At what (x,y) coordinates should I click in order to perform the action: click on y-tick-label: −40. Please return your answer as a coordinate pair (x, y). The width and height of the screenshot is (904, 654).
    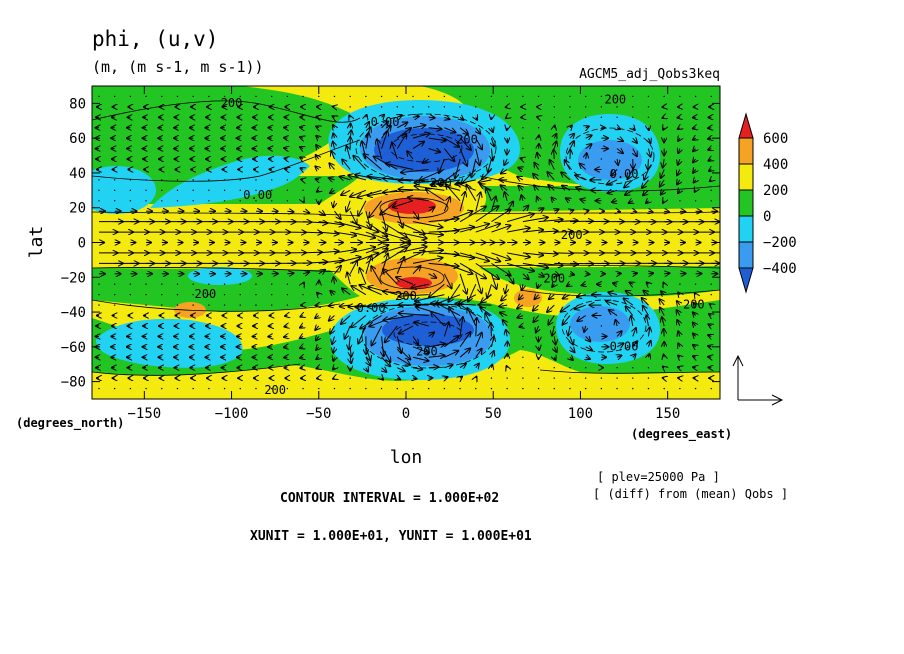
    Looking at the image, I should click on (73, 313).